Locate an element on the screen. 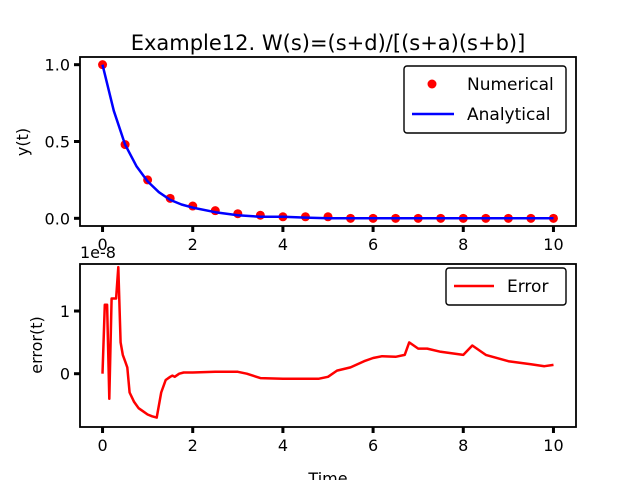 Image resolution: width=640 pixels, height=480 pixels. top-xtick-label-2: 2 is located at coordinates (193, 244).